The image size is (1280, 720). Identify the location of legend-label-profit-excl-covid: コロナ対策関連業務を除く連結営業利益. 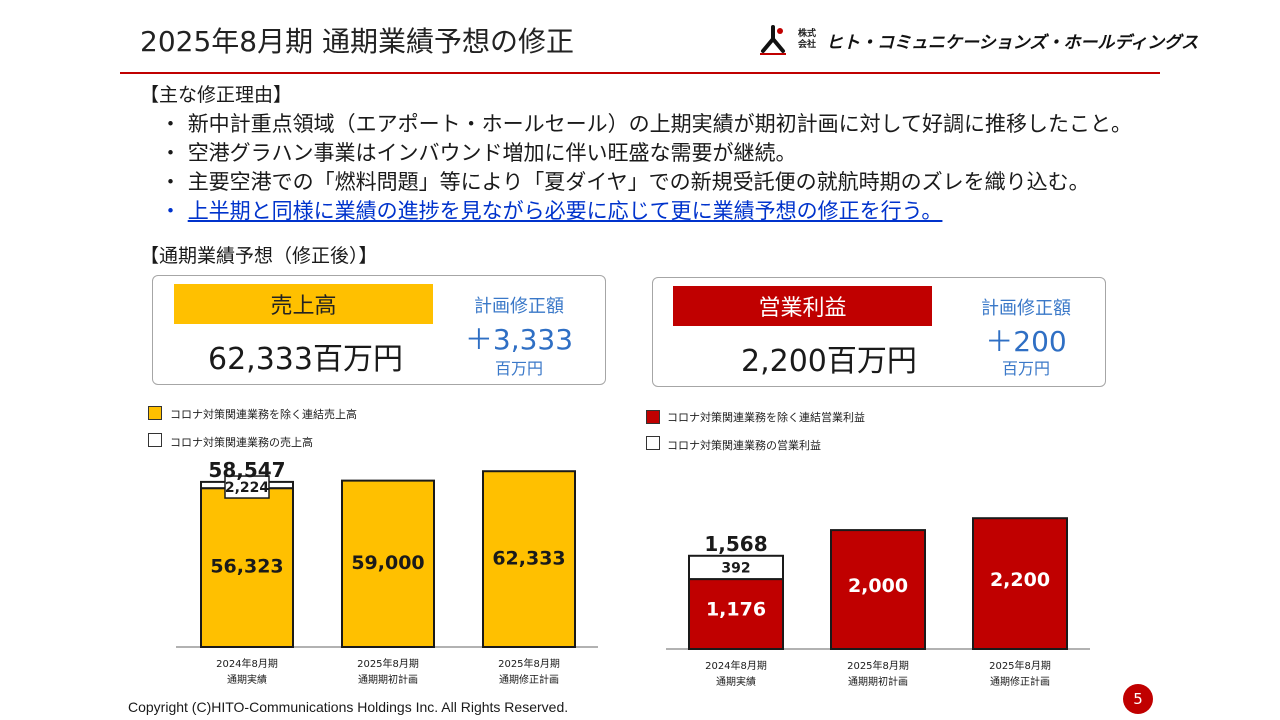
(766, 417).